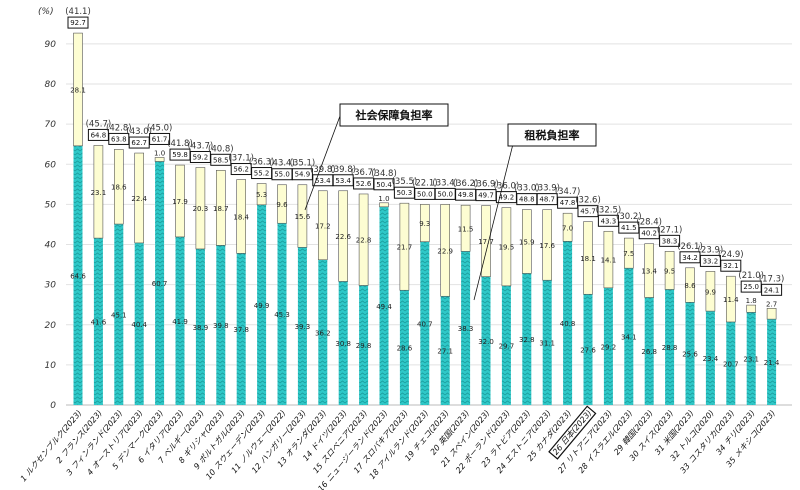  Describe the element at coordinates (99, 124) in the screenshot. I see `parenthesized-value-label: (45.7)` at that location.